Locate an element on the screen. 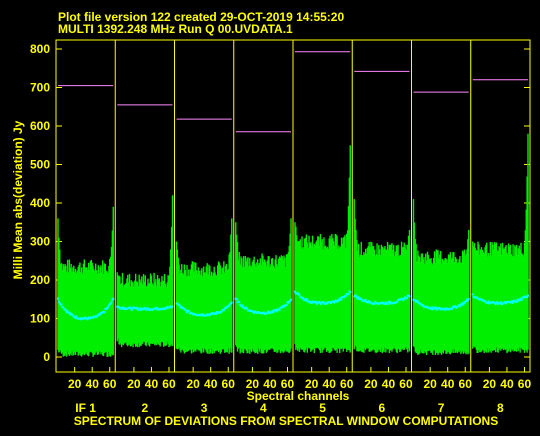  panel-label: 6 is located at coordinates (382, 408).